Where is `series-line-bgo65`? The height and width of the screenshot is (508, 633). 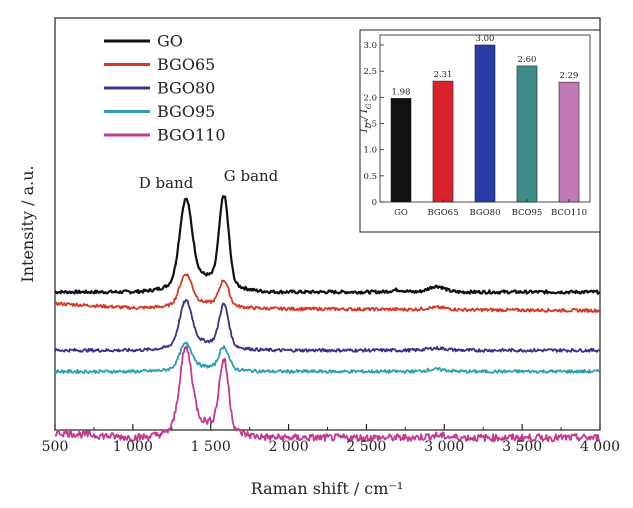
series-line-bgo65 is located at coordinates (328, 293).